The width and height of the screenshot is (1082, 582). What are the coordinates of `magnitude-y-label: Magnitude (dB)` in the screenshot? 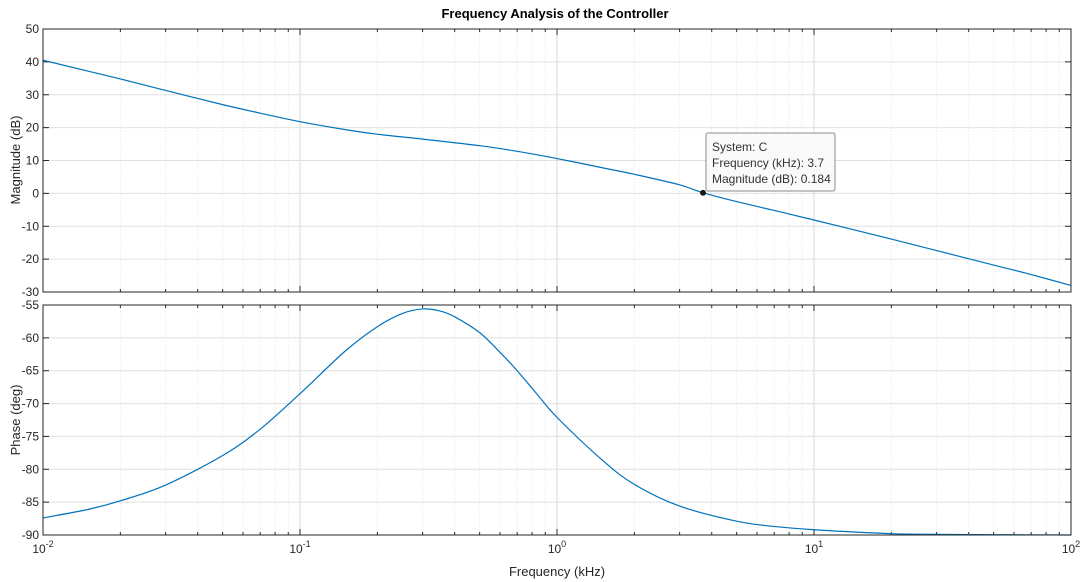 It's located at (15, 160).